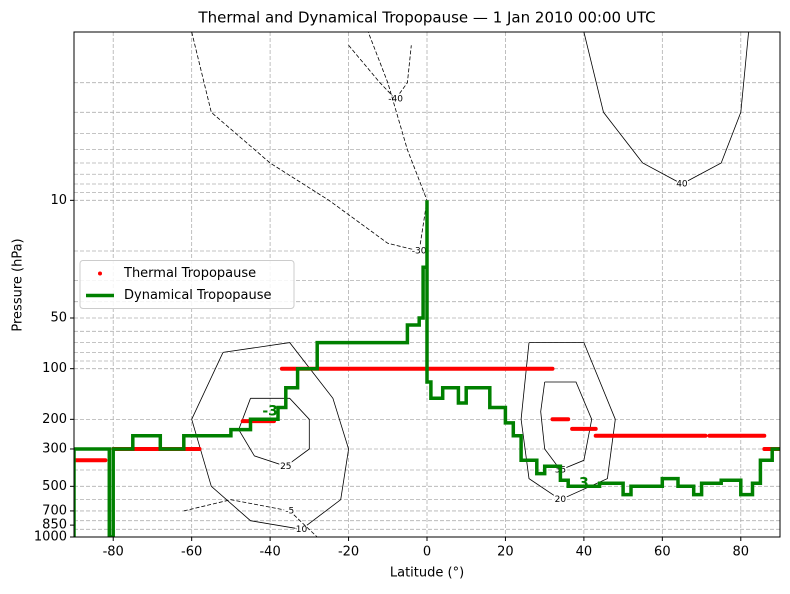 The image size is (790, 594). What do you see at coordinates (505, 552) in the screenshot?
I see `x-tick-label: 20` at bounding box center [505, 552].